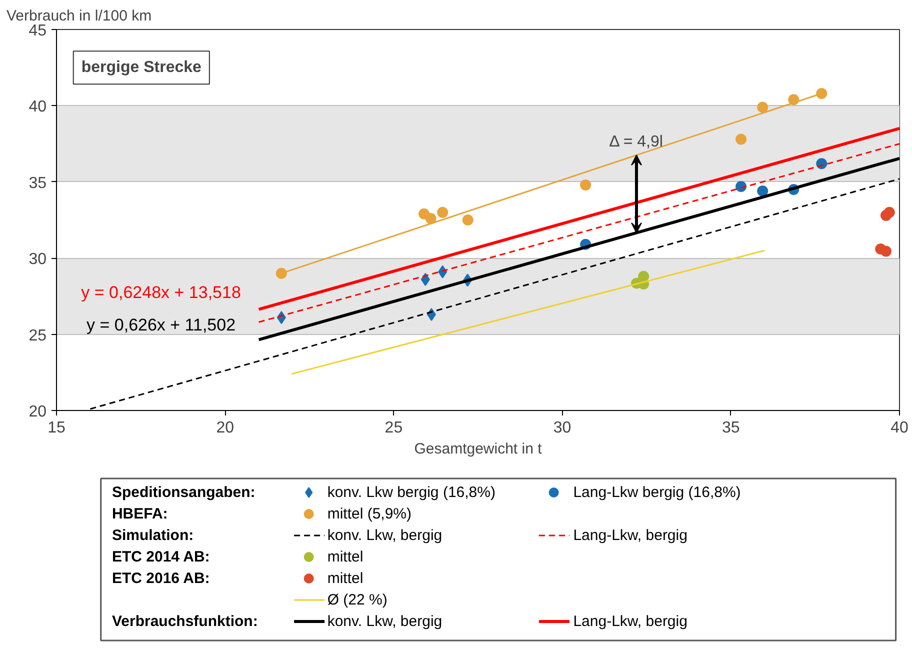 The image size is (912, 648). What do you see at coordinates (636, 142) in the screenshot?
I see `annotation: Δ = 4,9l` at bounding box center [636, 142].